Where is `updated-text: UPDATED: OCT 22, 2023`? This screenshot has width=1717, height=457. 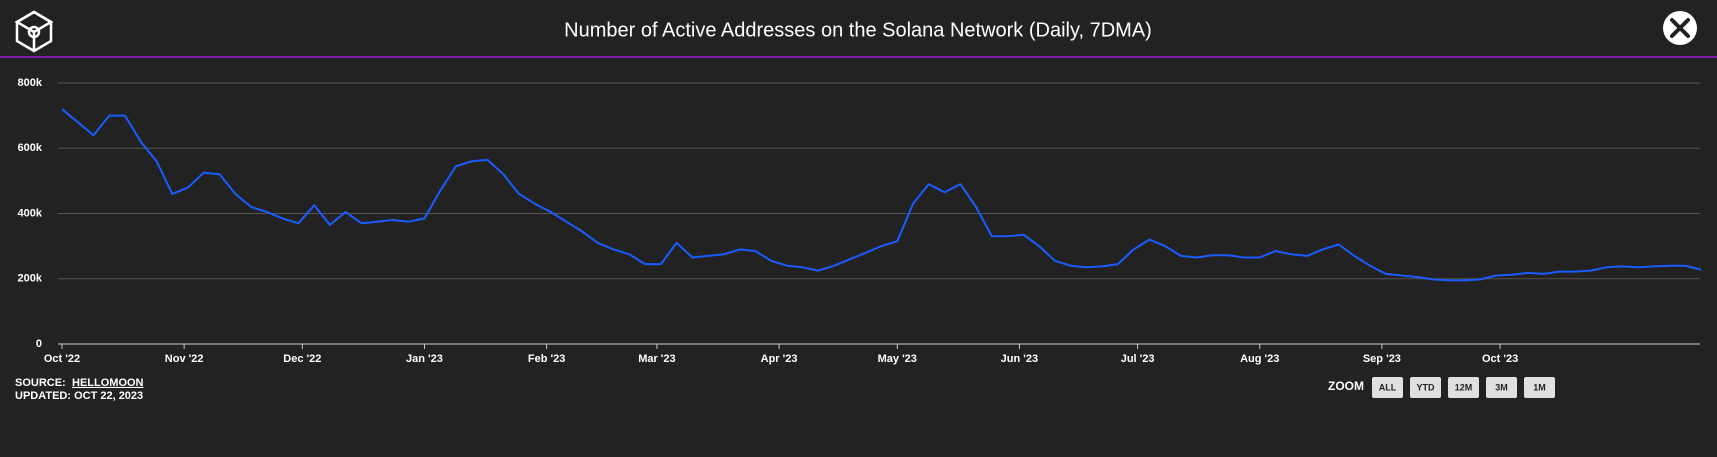
updated-text: UPDATED: OCT 22, 2023 is located at coordinates (79, 396).